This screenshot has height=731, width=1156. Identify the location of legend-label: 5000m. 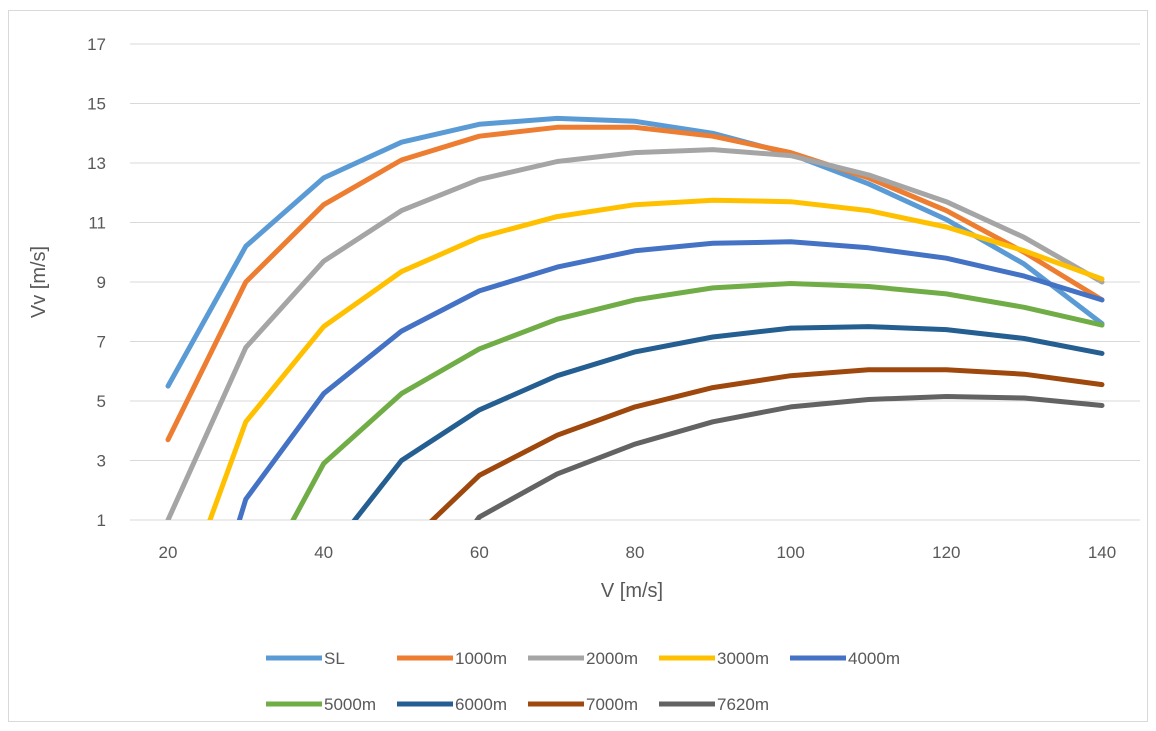
(350, 704).